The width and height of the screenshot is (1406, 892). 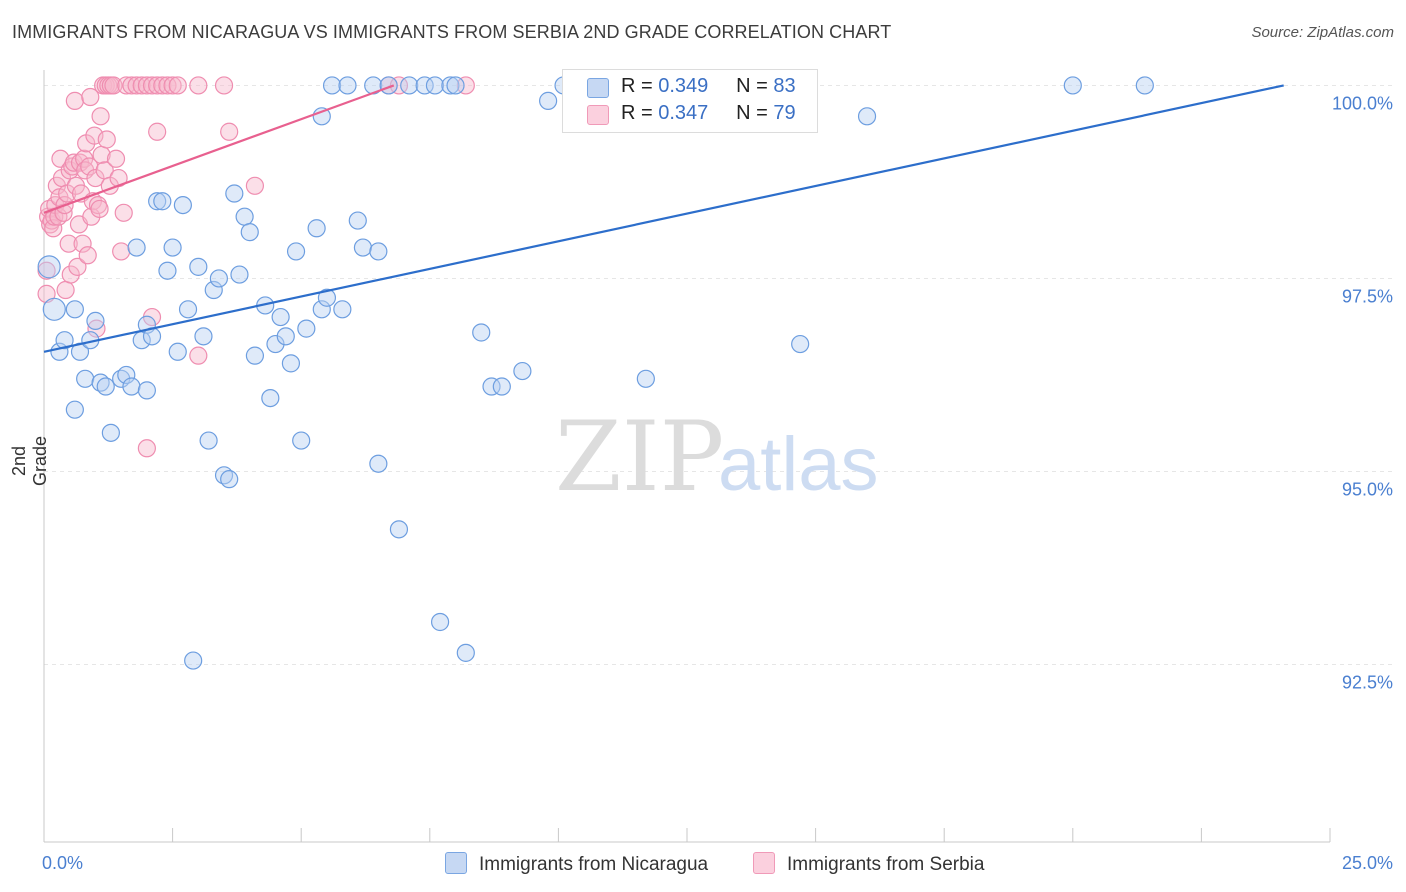 I want to click on x-tick-label-1: 25.0%, so click(x=1367, y=863).